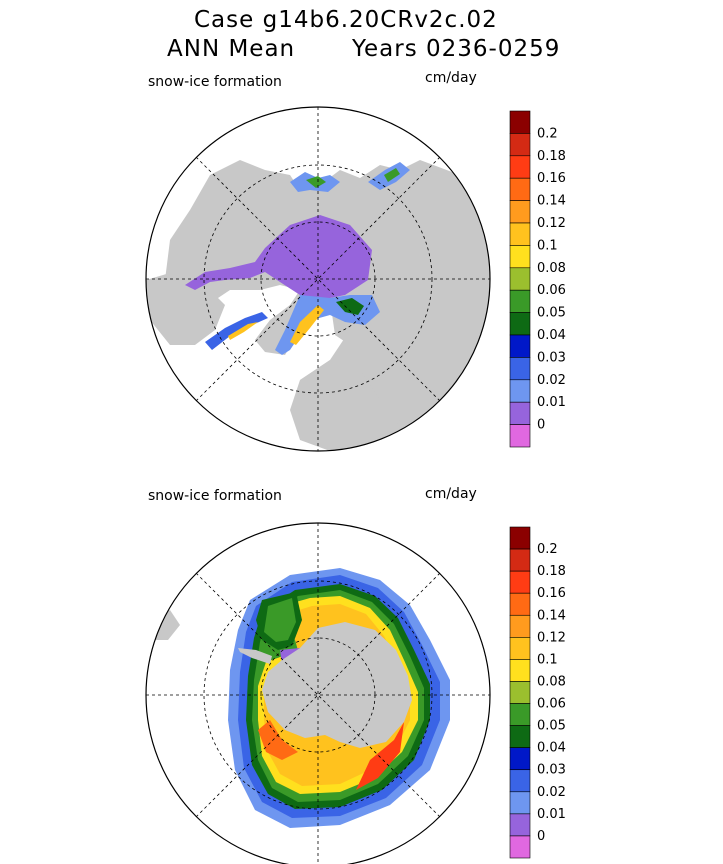 This screenshot has width=723, height=864. I want to click on colorbar-south-label-3: 0.14, so click(551, 615).